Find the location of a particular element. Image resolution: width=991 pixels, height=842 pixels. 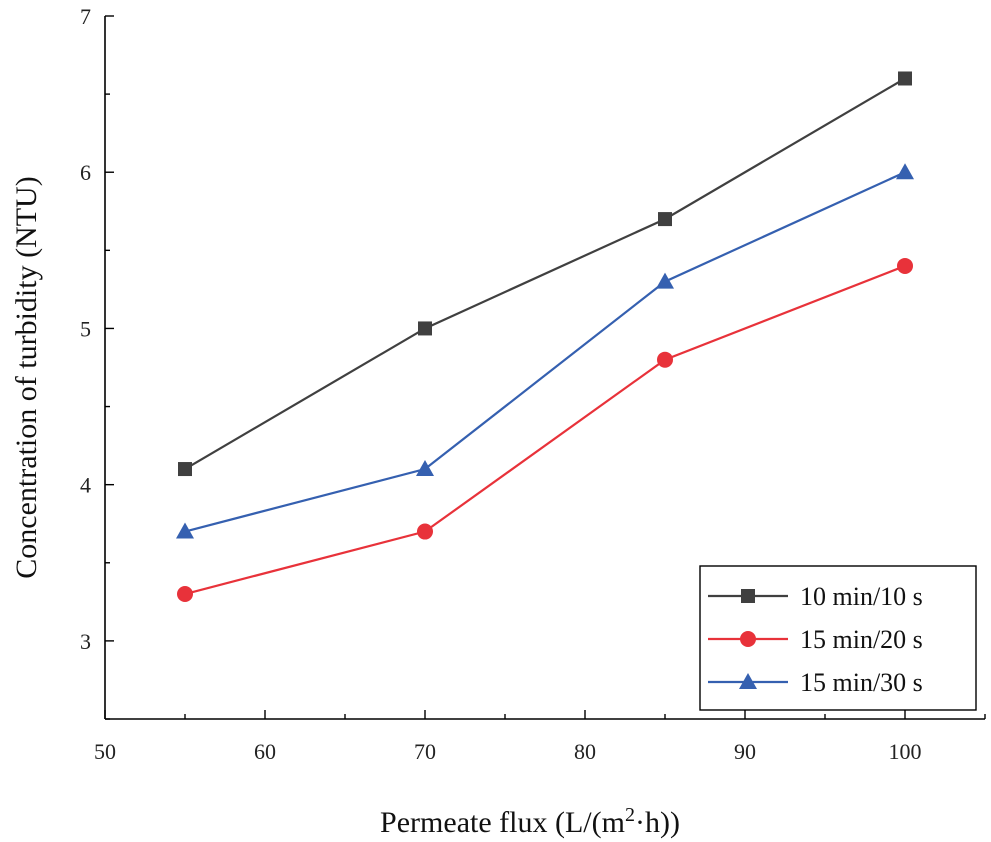

y-tick-label: 6 is located at coordinates (85, 172).